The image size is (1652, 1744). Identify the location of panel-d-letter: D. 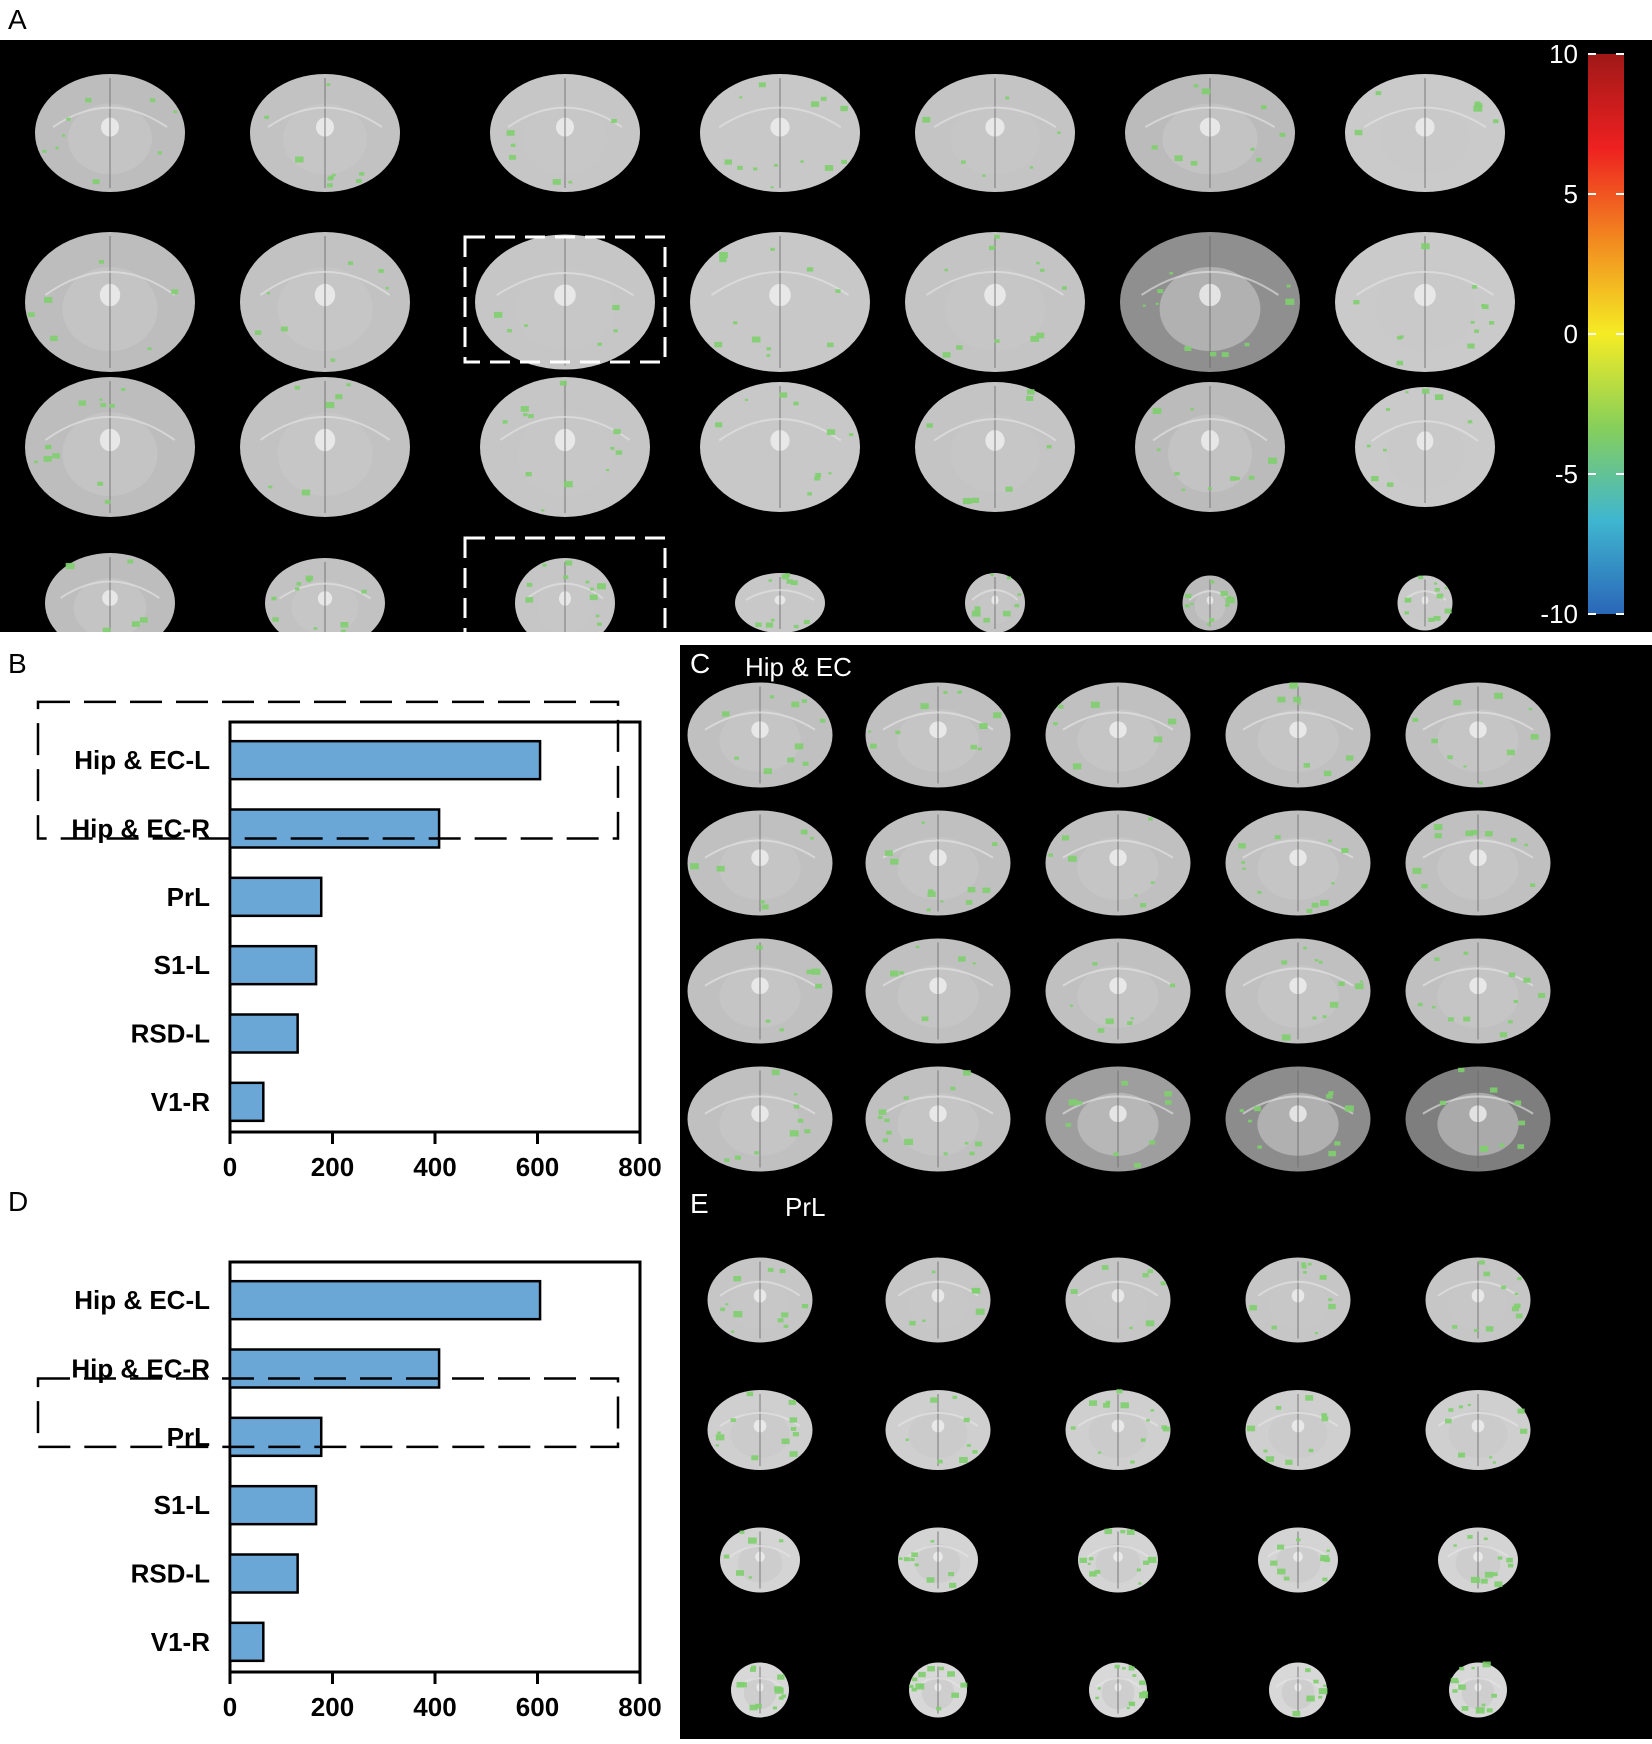
(18, 1201).